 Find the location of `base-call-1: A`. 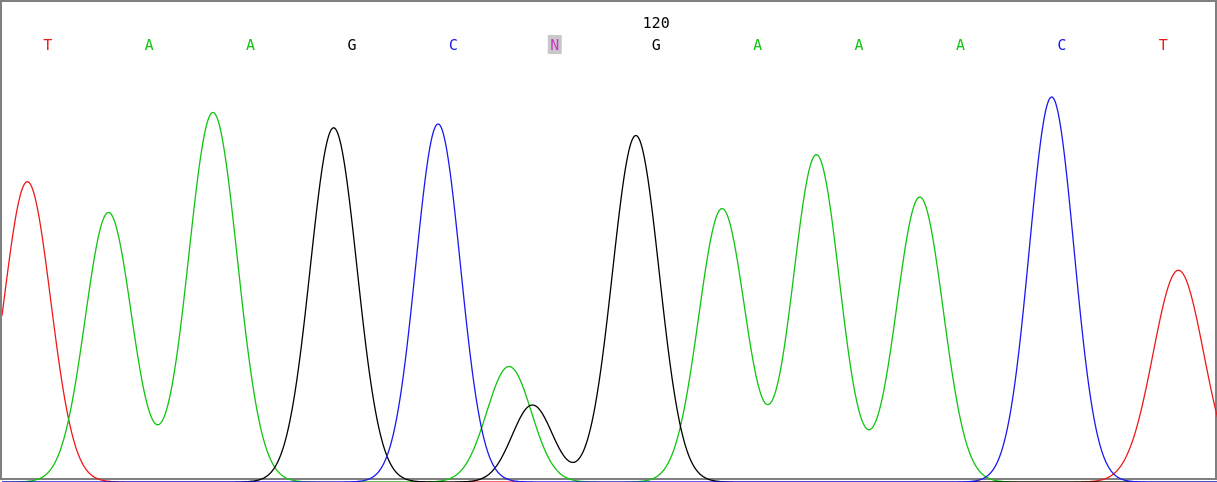

base-call-1: A is located at coordinates (149, 45).